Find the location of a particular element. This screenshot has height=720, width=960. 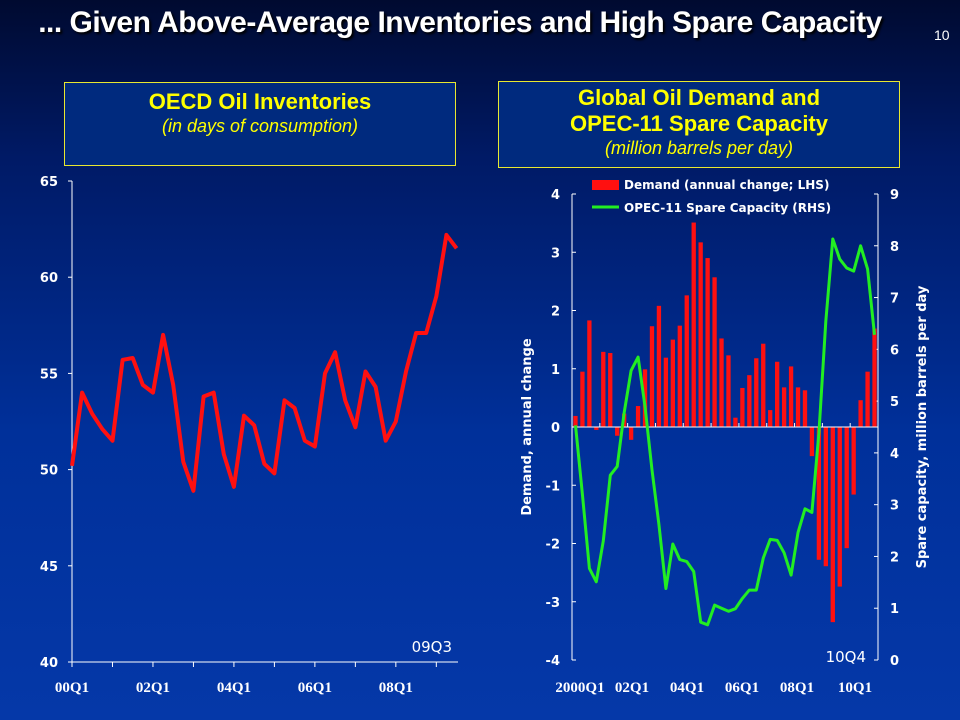

right-chart-title-line2: OPEC-11 Spare Capacity is located at coordinates (698, 123).